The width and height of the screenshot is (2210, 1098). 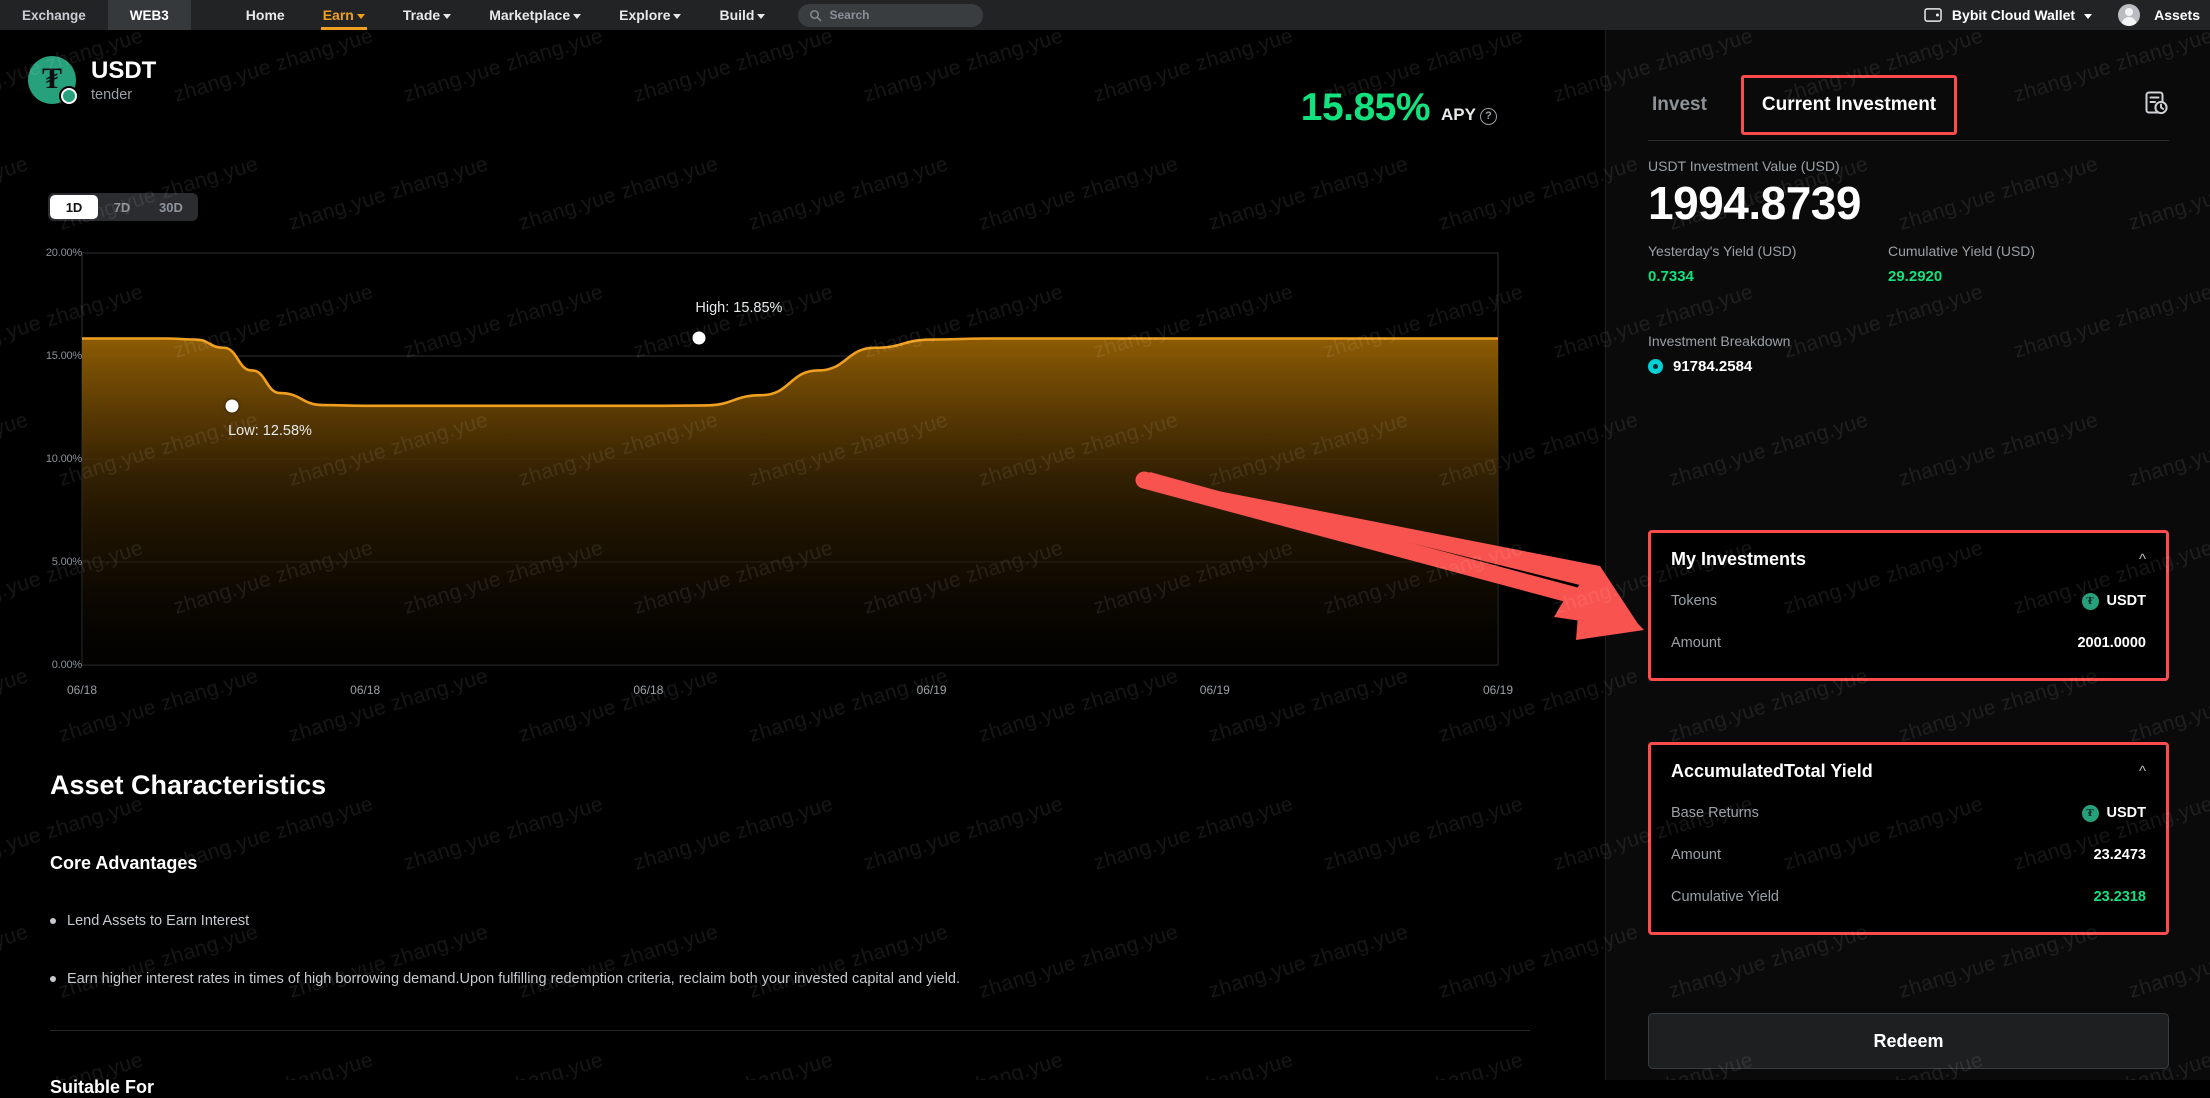 What do you see at coordinates (270, 431) in the screenshot?
I see `chart-low-label: Low: 12.58%` at bounding box center [270, 431].